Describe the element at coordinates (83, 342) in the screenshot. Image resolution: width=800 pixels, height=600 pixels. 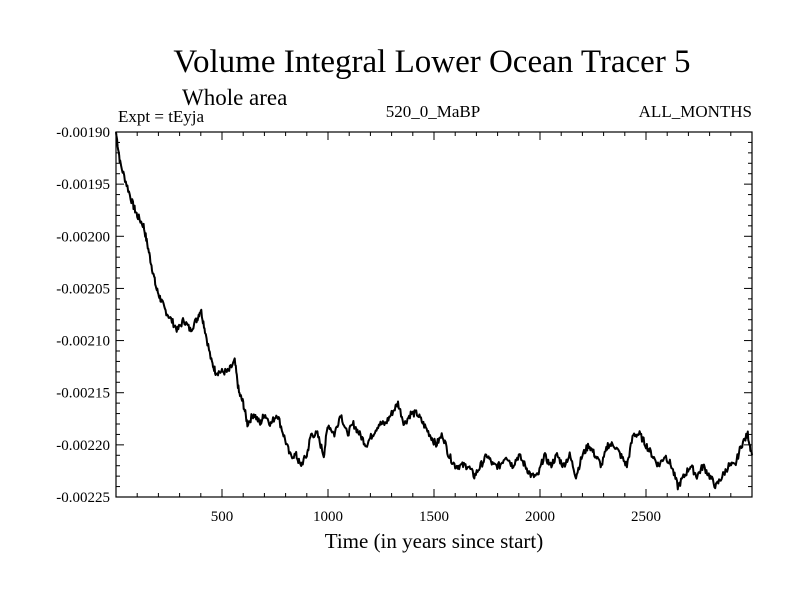
I see `y-tick-label: -0.00210` at that location.